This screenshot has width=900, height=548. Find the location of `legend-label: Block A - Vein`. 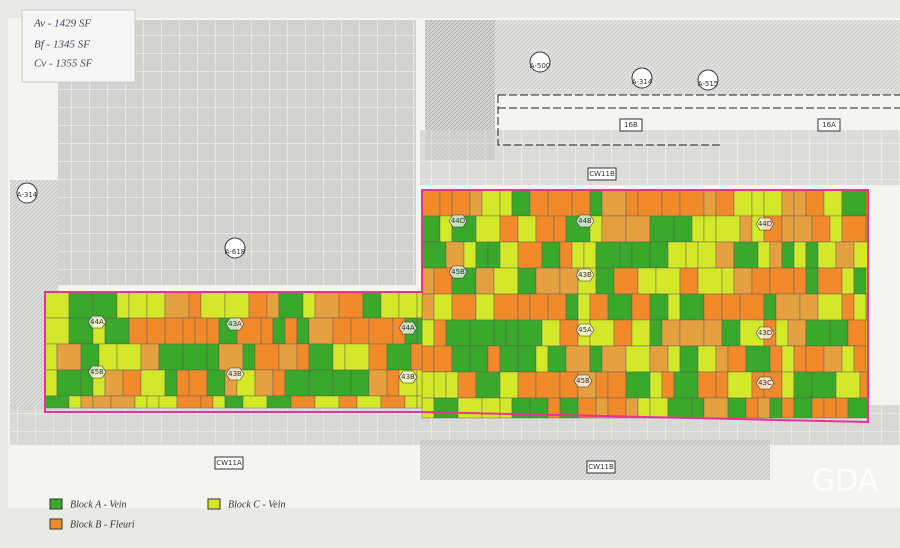

legend-label: Block A - Vein is located at coordinates (98, 504).